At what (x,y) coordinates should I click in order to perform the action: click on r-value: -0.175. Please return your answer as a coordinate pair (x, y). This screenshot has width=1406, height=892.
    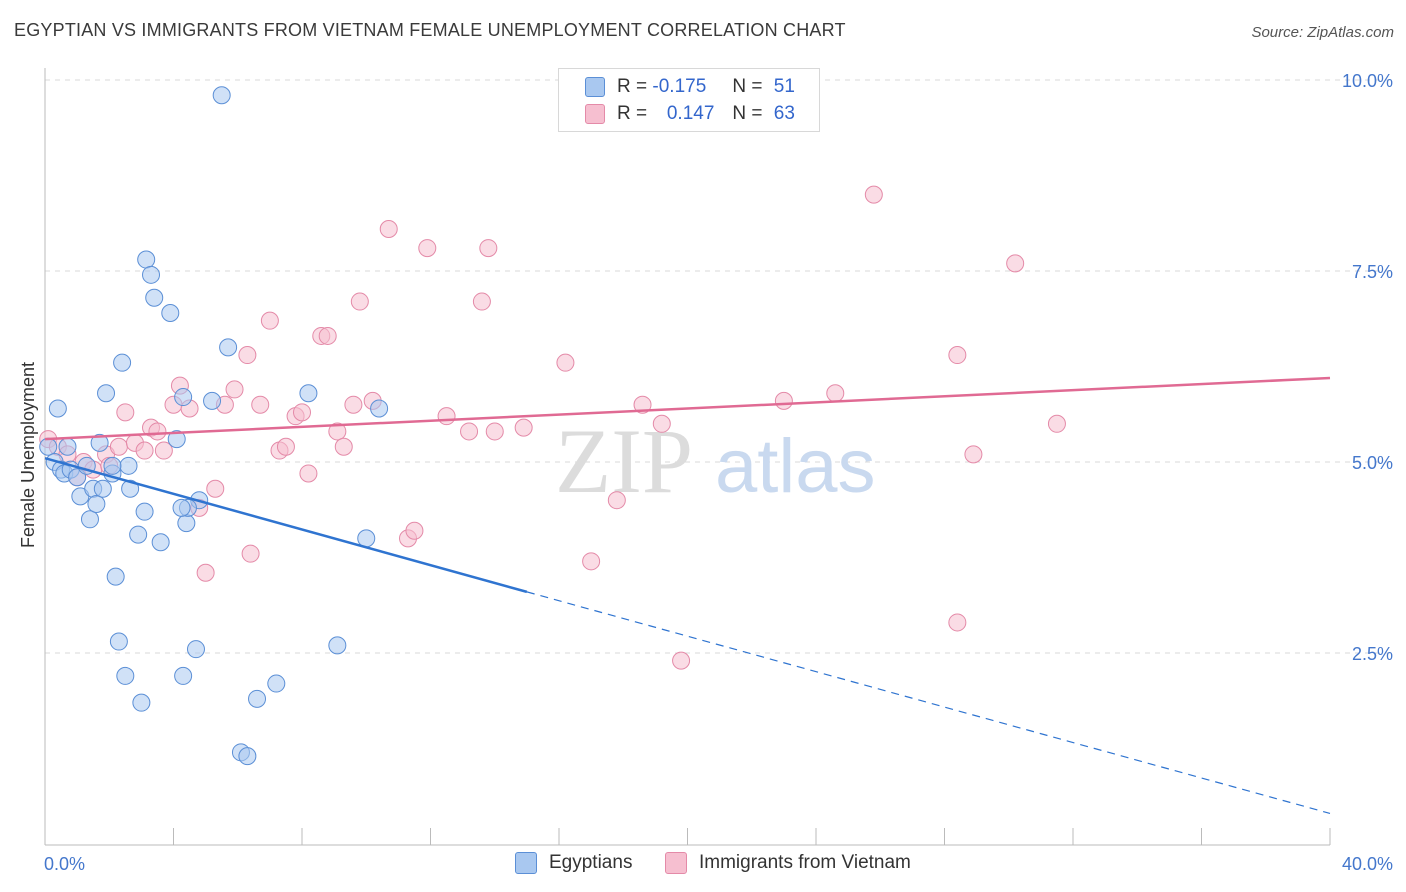
    Looking at the image, I should click on (679, 86).